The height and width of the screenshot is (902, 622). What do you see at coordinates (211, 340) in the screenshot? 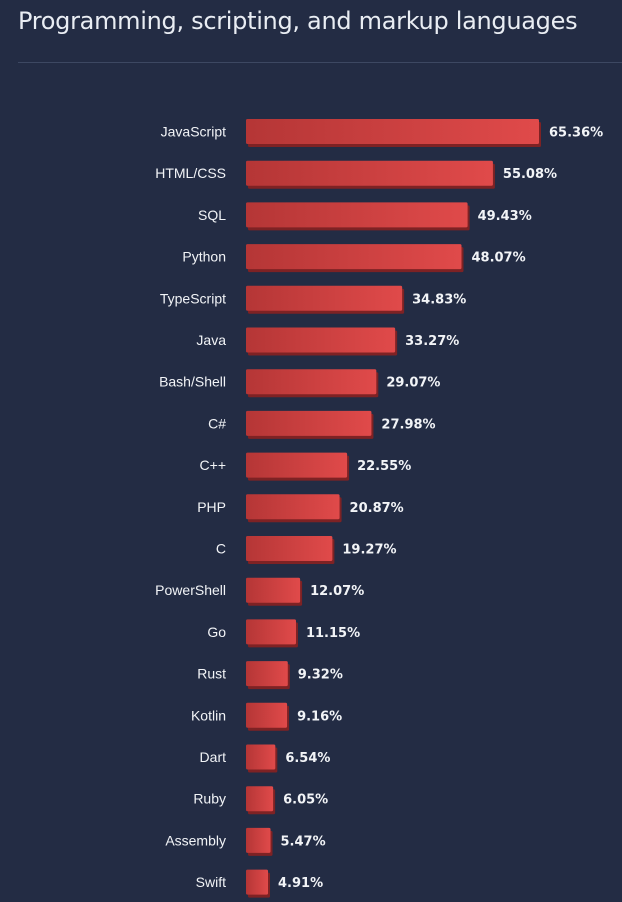
I see `category-label: Java` at bounding box center [211, 340].